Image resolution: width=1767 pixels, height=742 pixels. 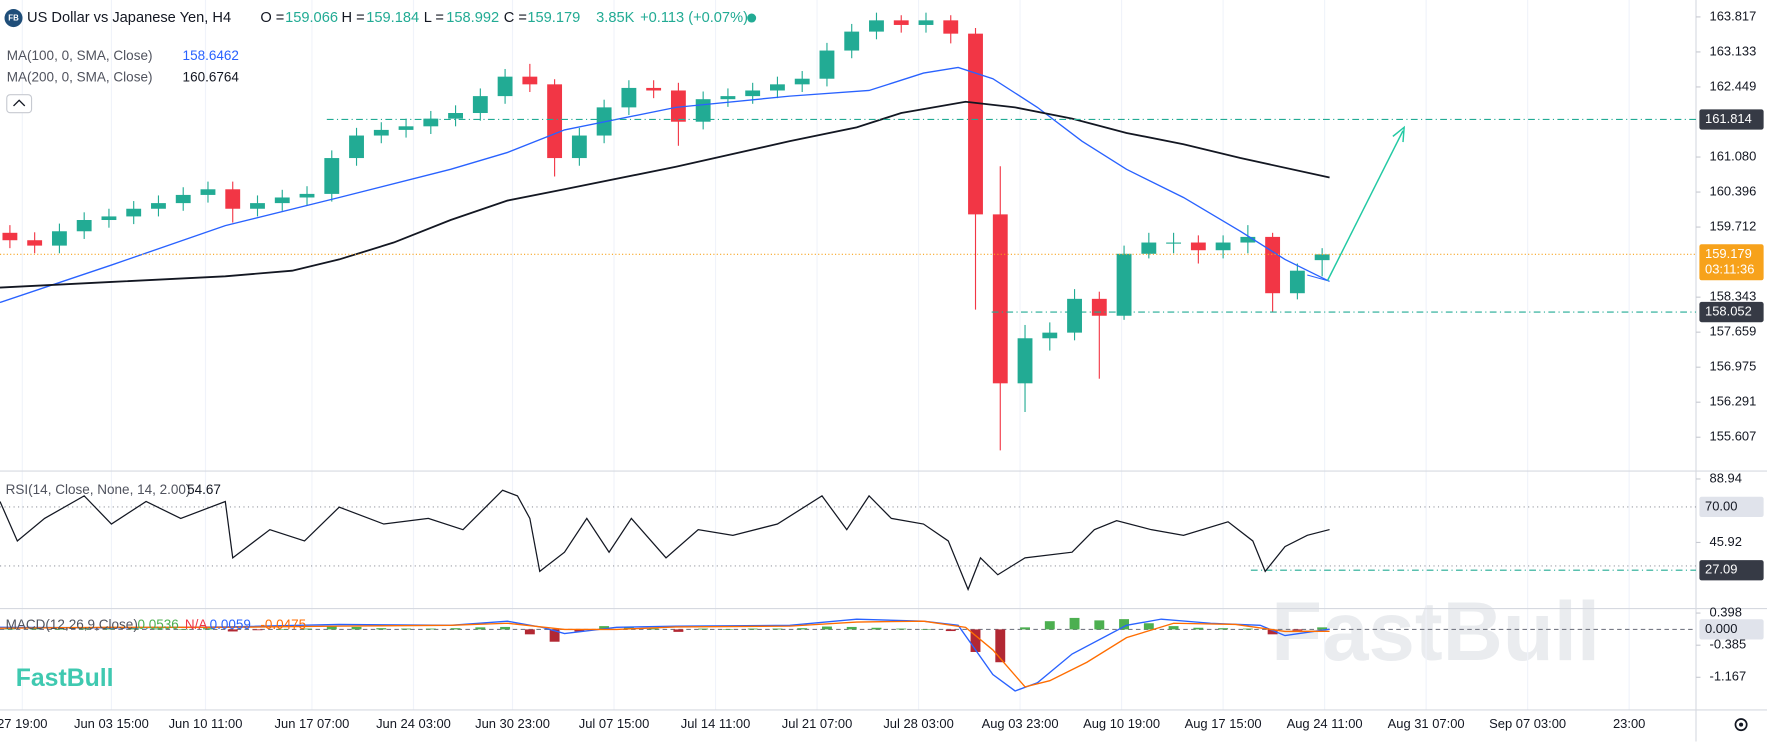 What do you see at coordinates (98, 489) in the screenshot?
I see `legend-name: RSI(14, Close, None, 14, 2.00)` at bounding box center [98, 489].